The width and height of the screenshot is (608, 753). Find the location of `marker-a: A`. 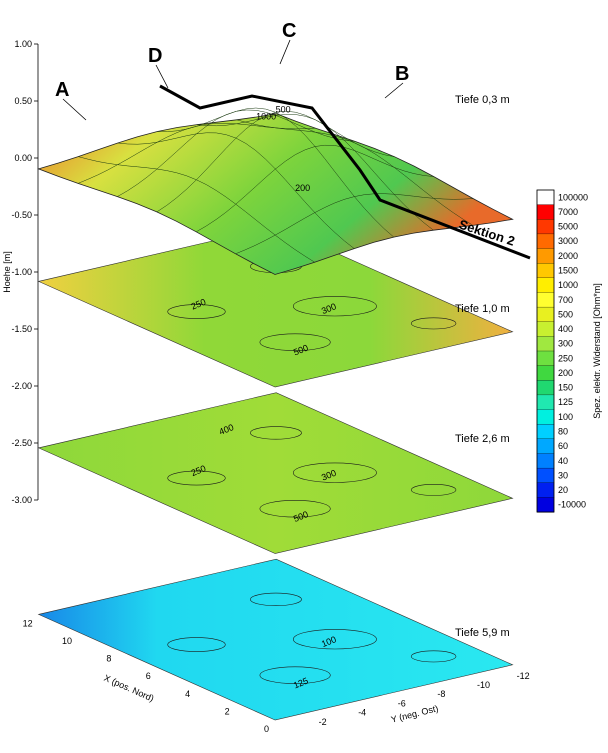

marker-a: A is located at coordinates (62, 90).